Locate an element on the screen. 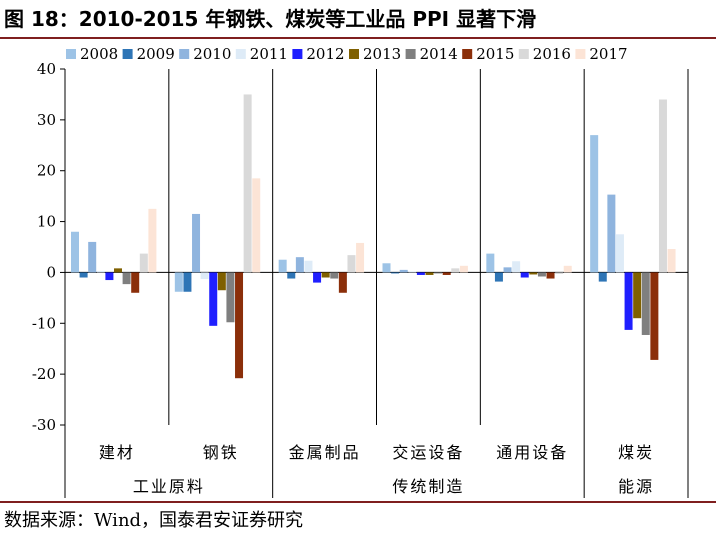 The image size is (716, 540). bar-交运设备-2011 is located at coordinates (412, 272).